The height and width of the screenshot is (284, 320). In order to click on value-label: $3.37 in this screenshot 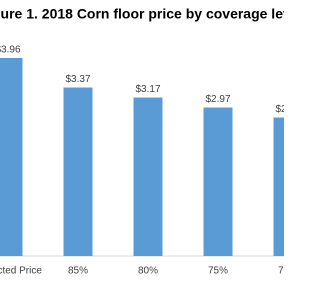, I will do `click(77, 79)`.